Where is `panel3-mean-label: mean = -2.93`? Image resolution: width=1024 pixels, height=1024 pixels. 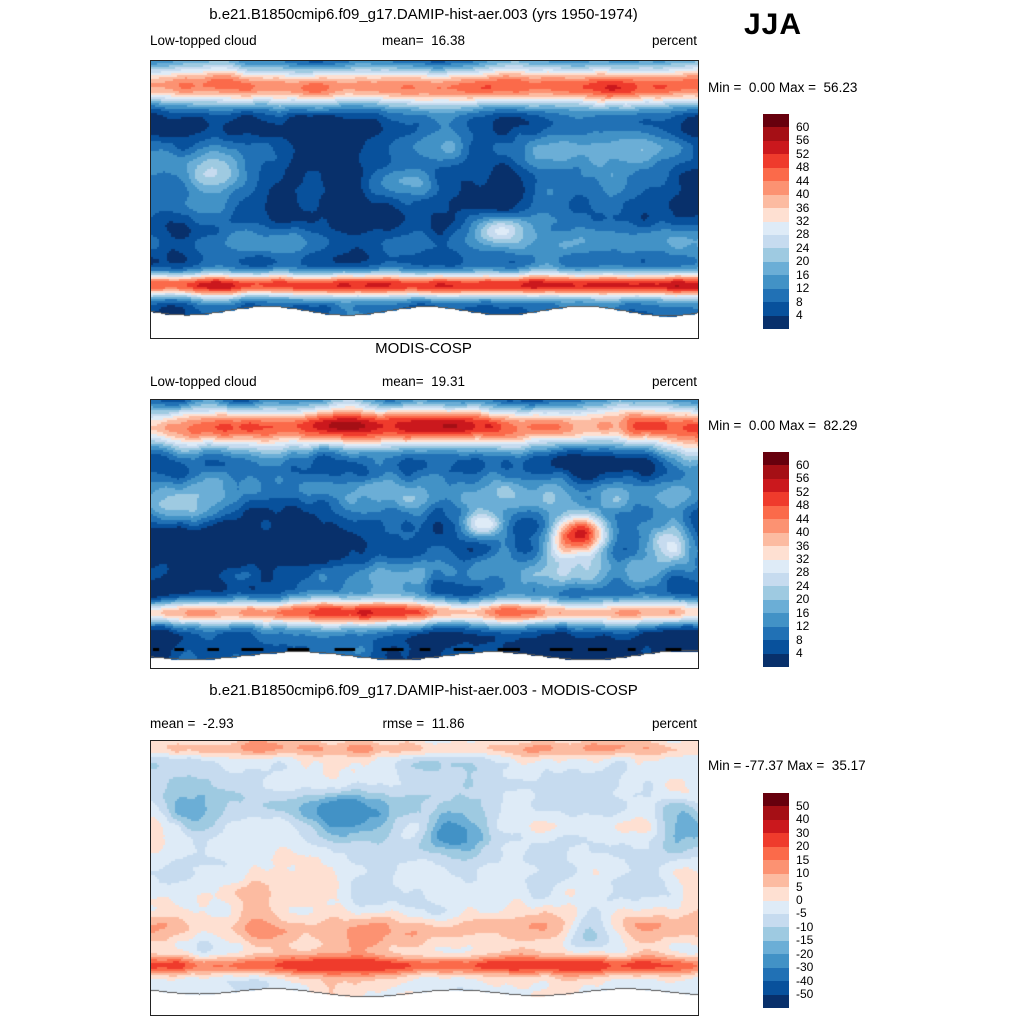
panel3-mean-label: mean = -2.93 is located at coordinates (192, 723).